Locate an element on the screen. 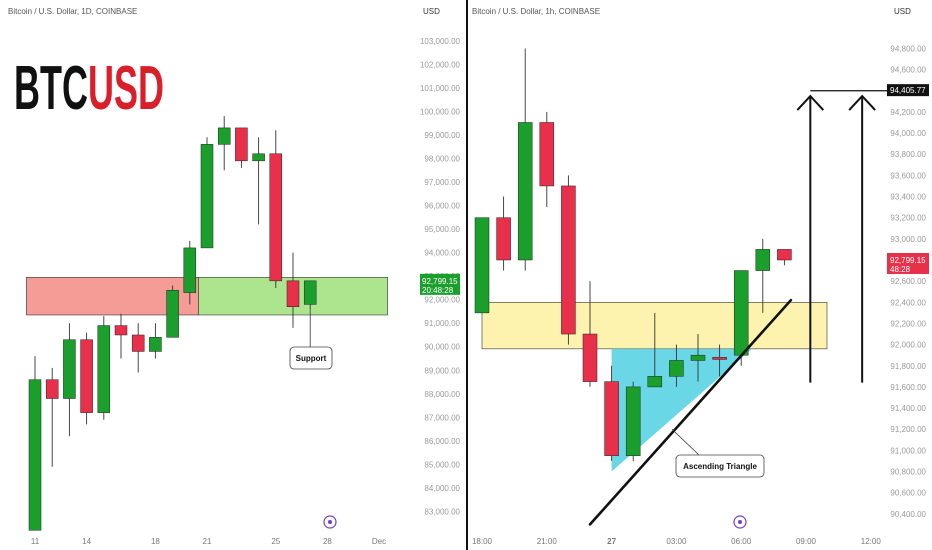 The width and height of the screenshot is (932, 550). y-tick-label: 90,600.00 is located at coordinates (908, 493).